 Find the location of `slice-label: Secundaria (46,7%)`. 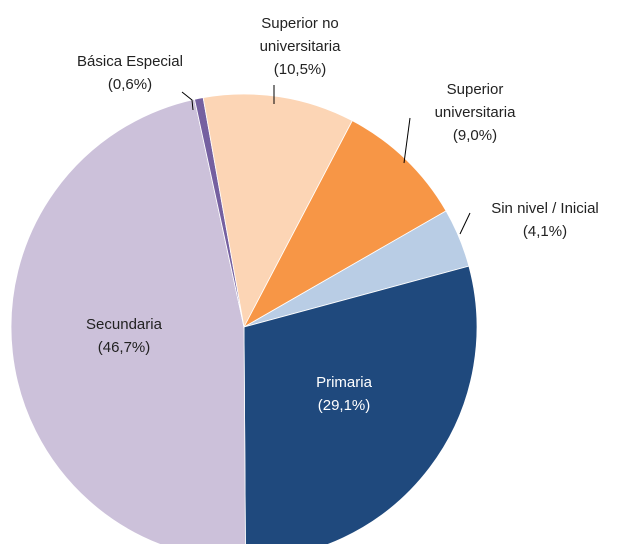

slice-label: Secundaria (46,7%) is located at coordinates (124, 336).